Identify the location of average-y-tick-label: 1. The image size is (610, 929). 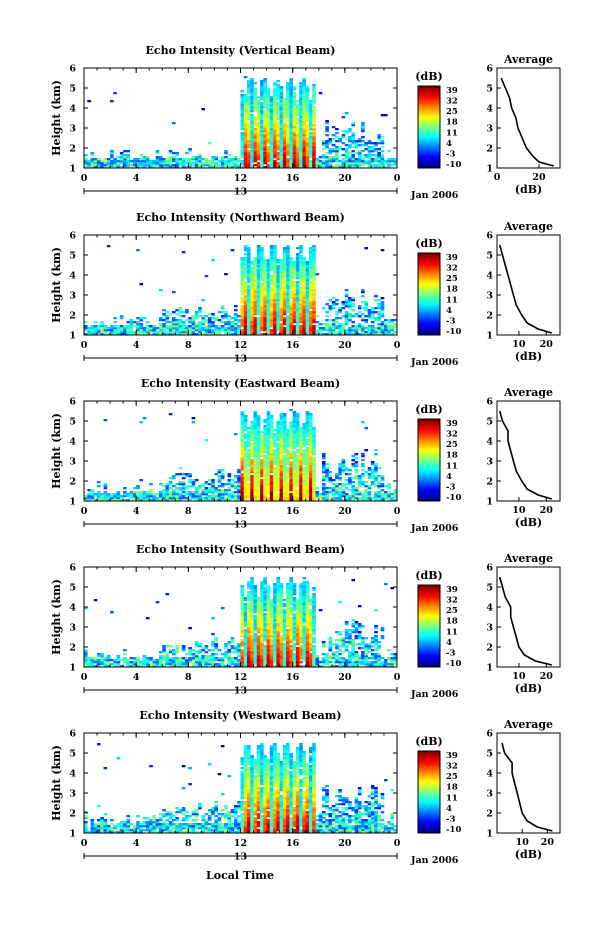
(489, 502).